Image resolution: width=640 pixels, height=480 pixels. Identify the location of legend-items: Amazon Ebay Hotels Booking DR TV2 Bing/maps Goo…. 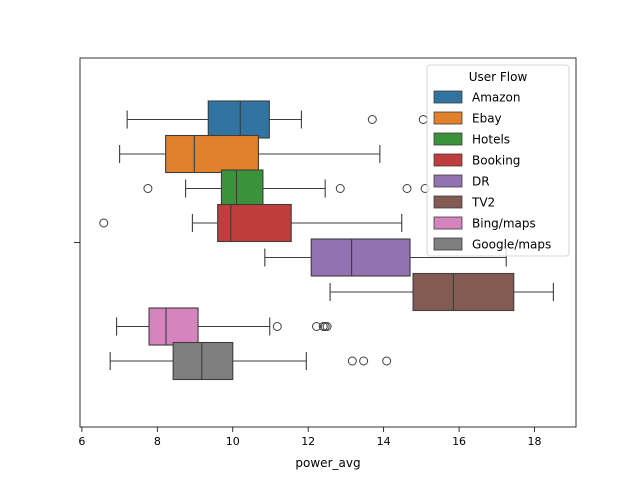
(492, 171).